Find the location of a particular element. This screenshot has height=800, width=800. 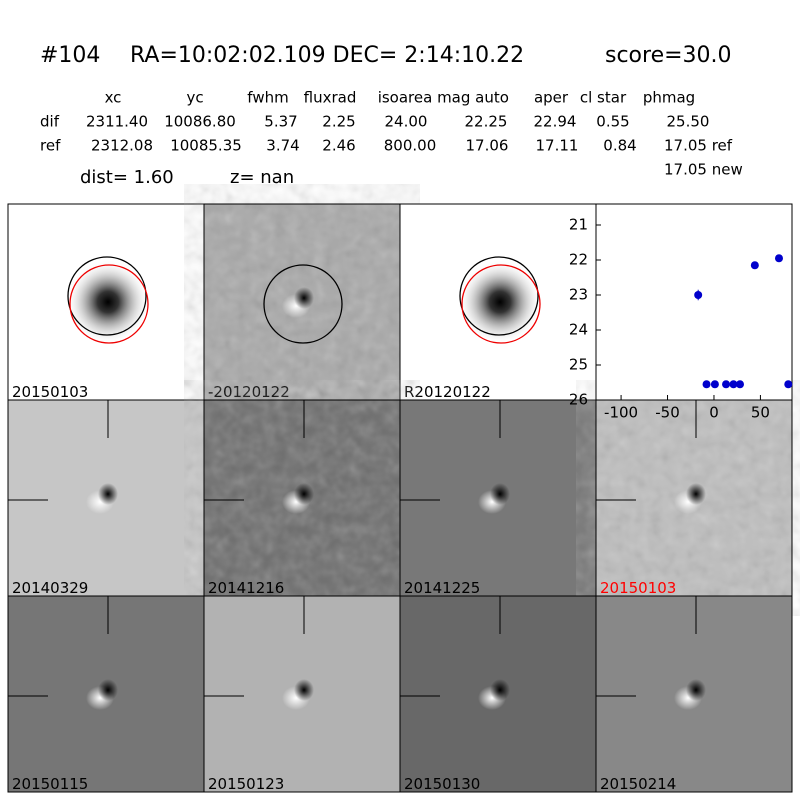

cell: 24.00 is located at coordinates (406, 122).